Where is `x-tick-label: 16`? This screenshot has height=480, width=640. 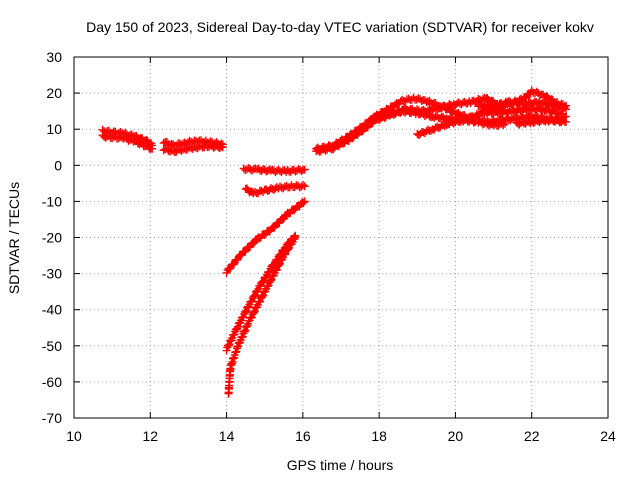
x-tick-label: 16 is located at coordinates (303, 436).